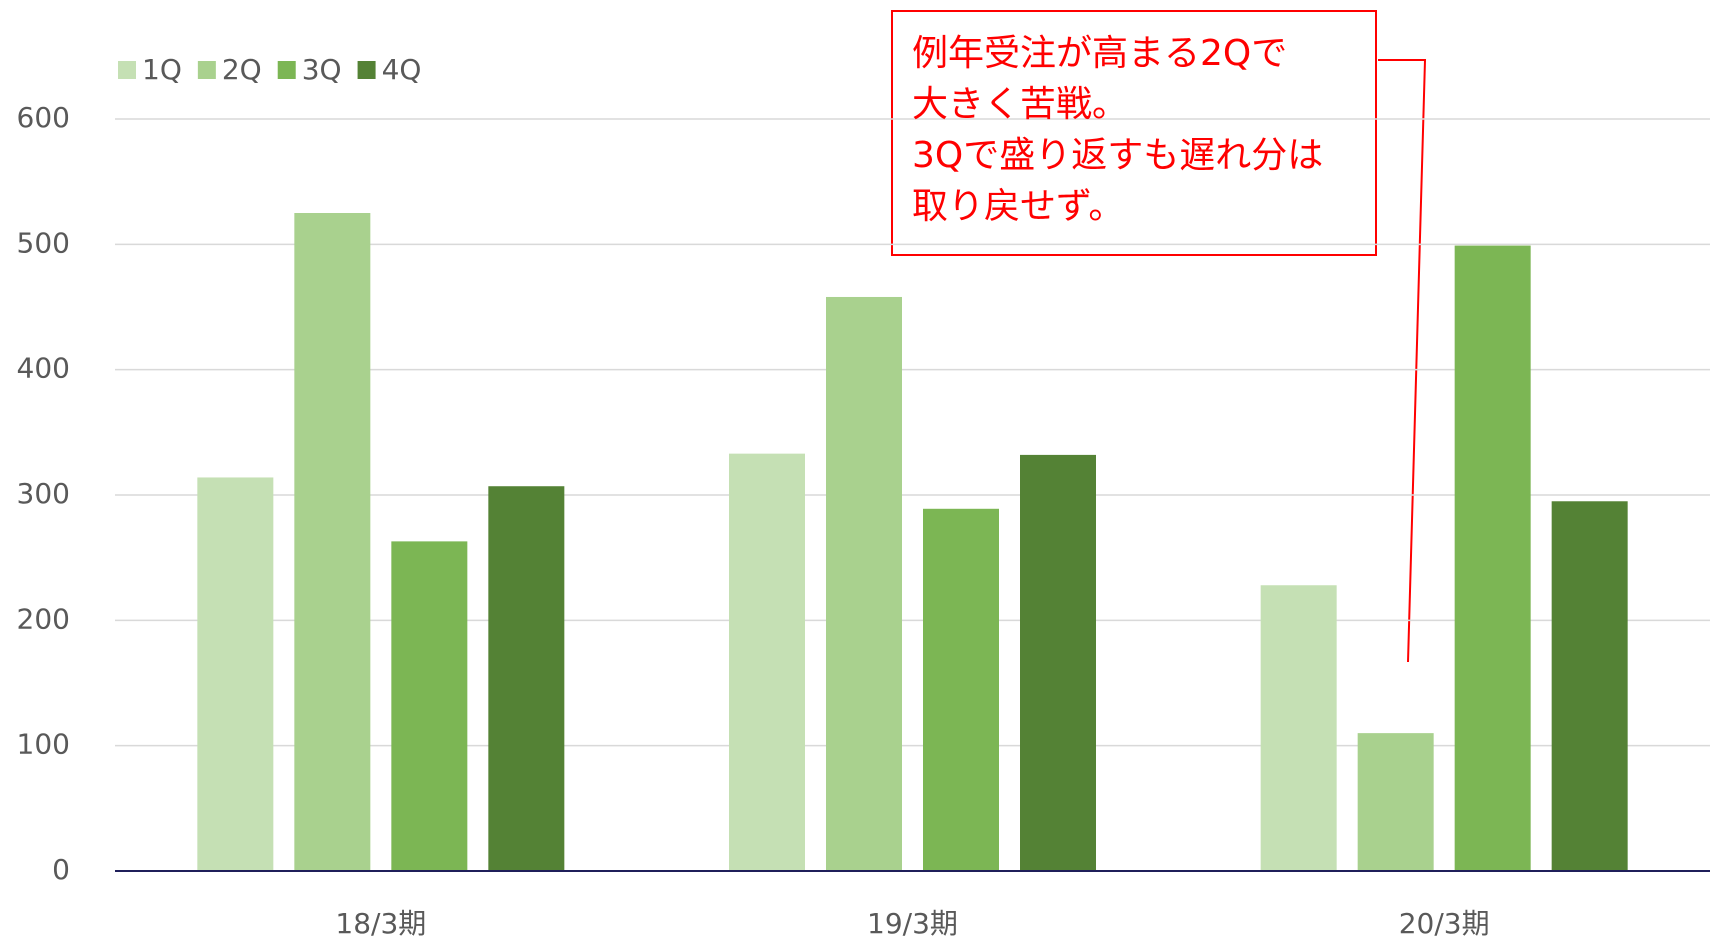  What do you see at coordinates (1099, 53) in the screenshot?
I see `annotation-text: 例年受注が高まる2Qで` at bounding box center [1099, 53].